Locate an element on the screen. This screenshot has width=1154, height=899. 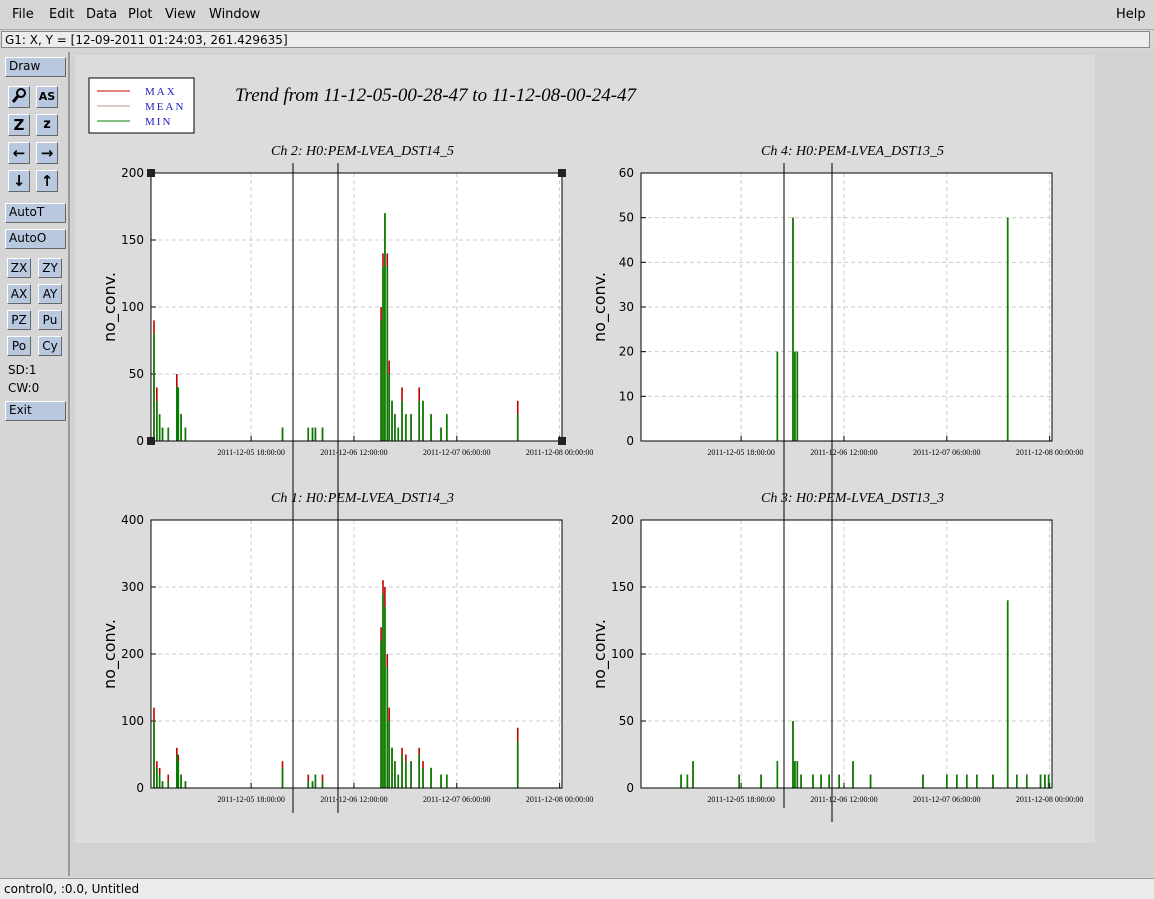
y-tick-label: 400 is located at coordinates (132, 520).